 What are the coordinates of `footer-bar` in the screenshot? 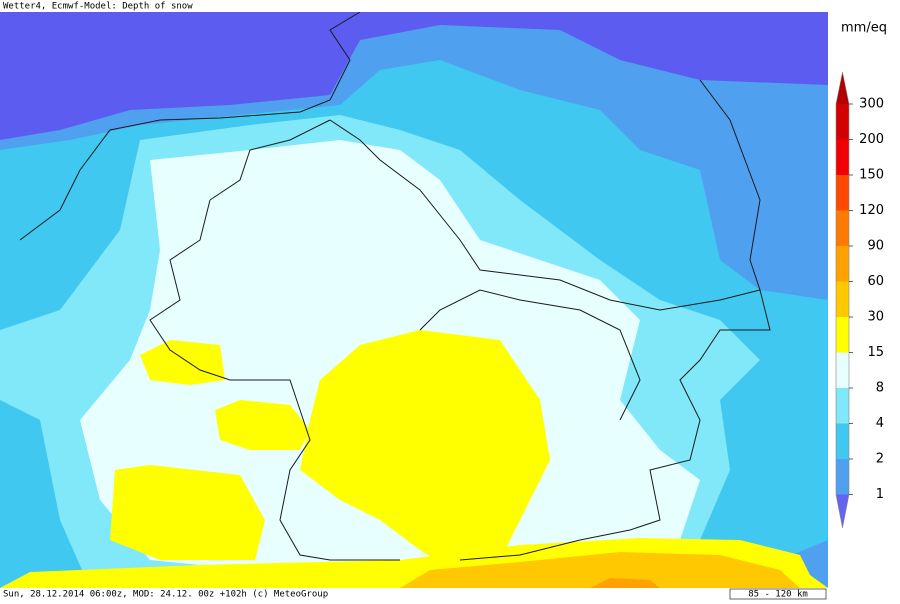 It's located at (450, 594).